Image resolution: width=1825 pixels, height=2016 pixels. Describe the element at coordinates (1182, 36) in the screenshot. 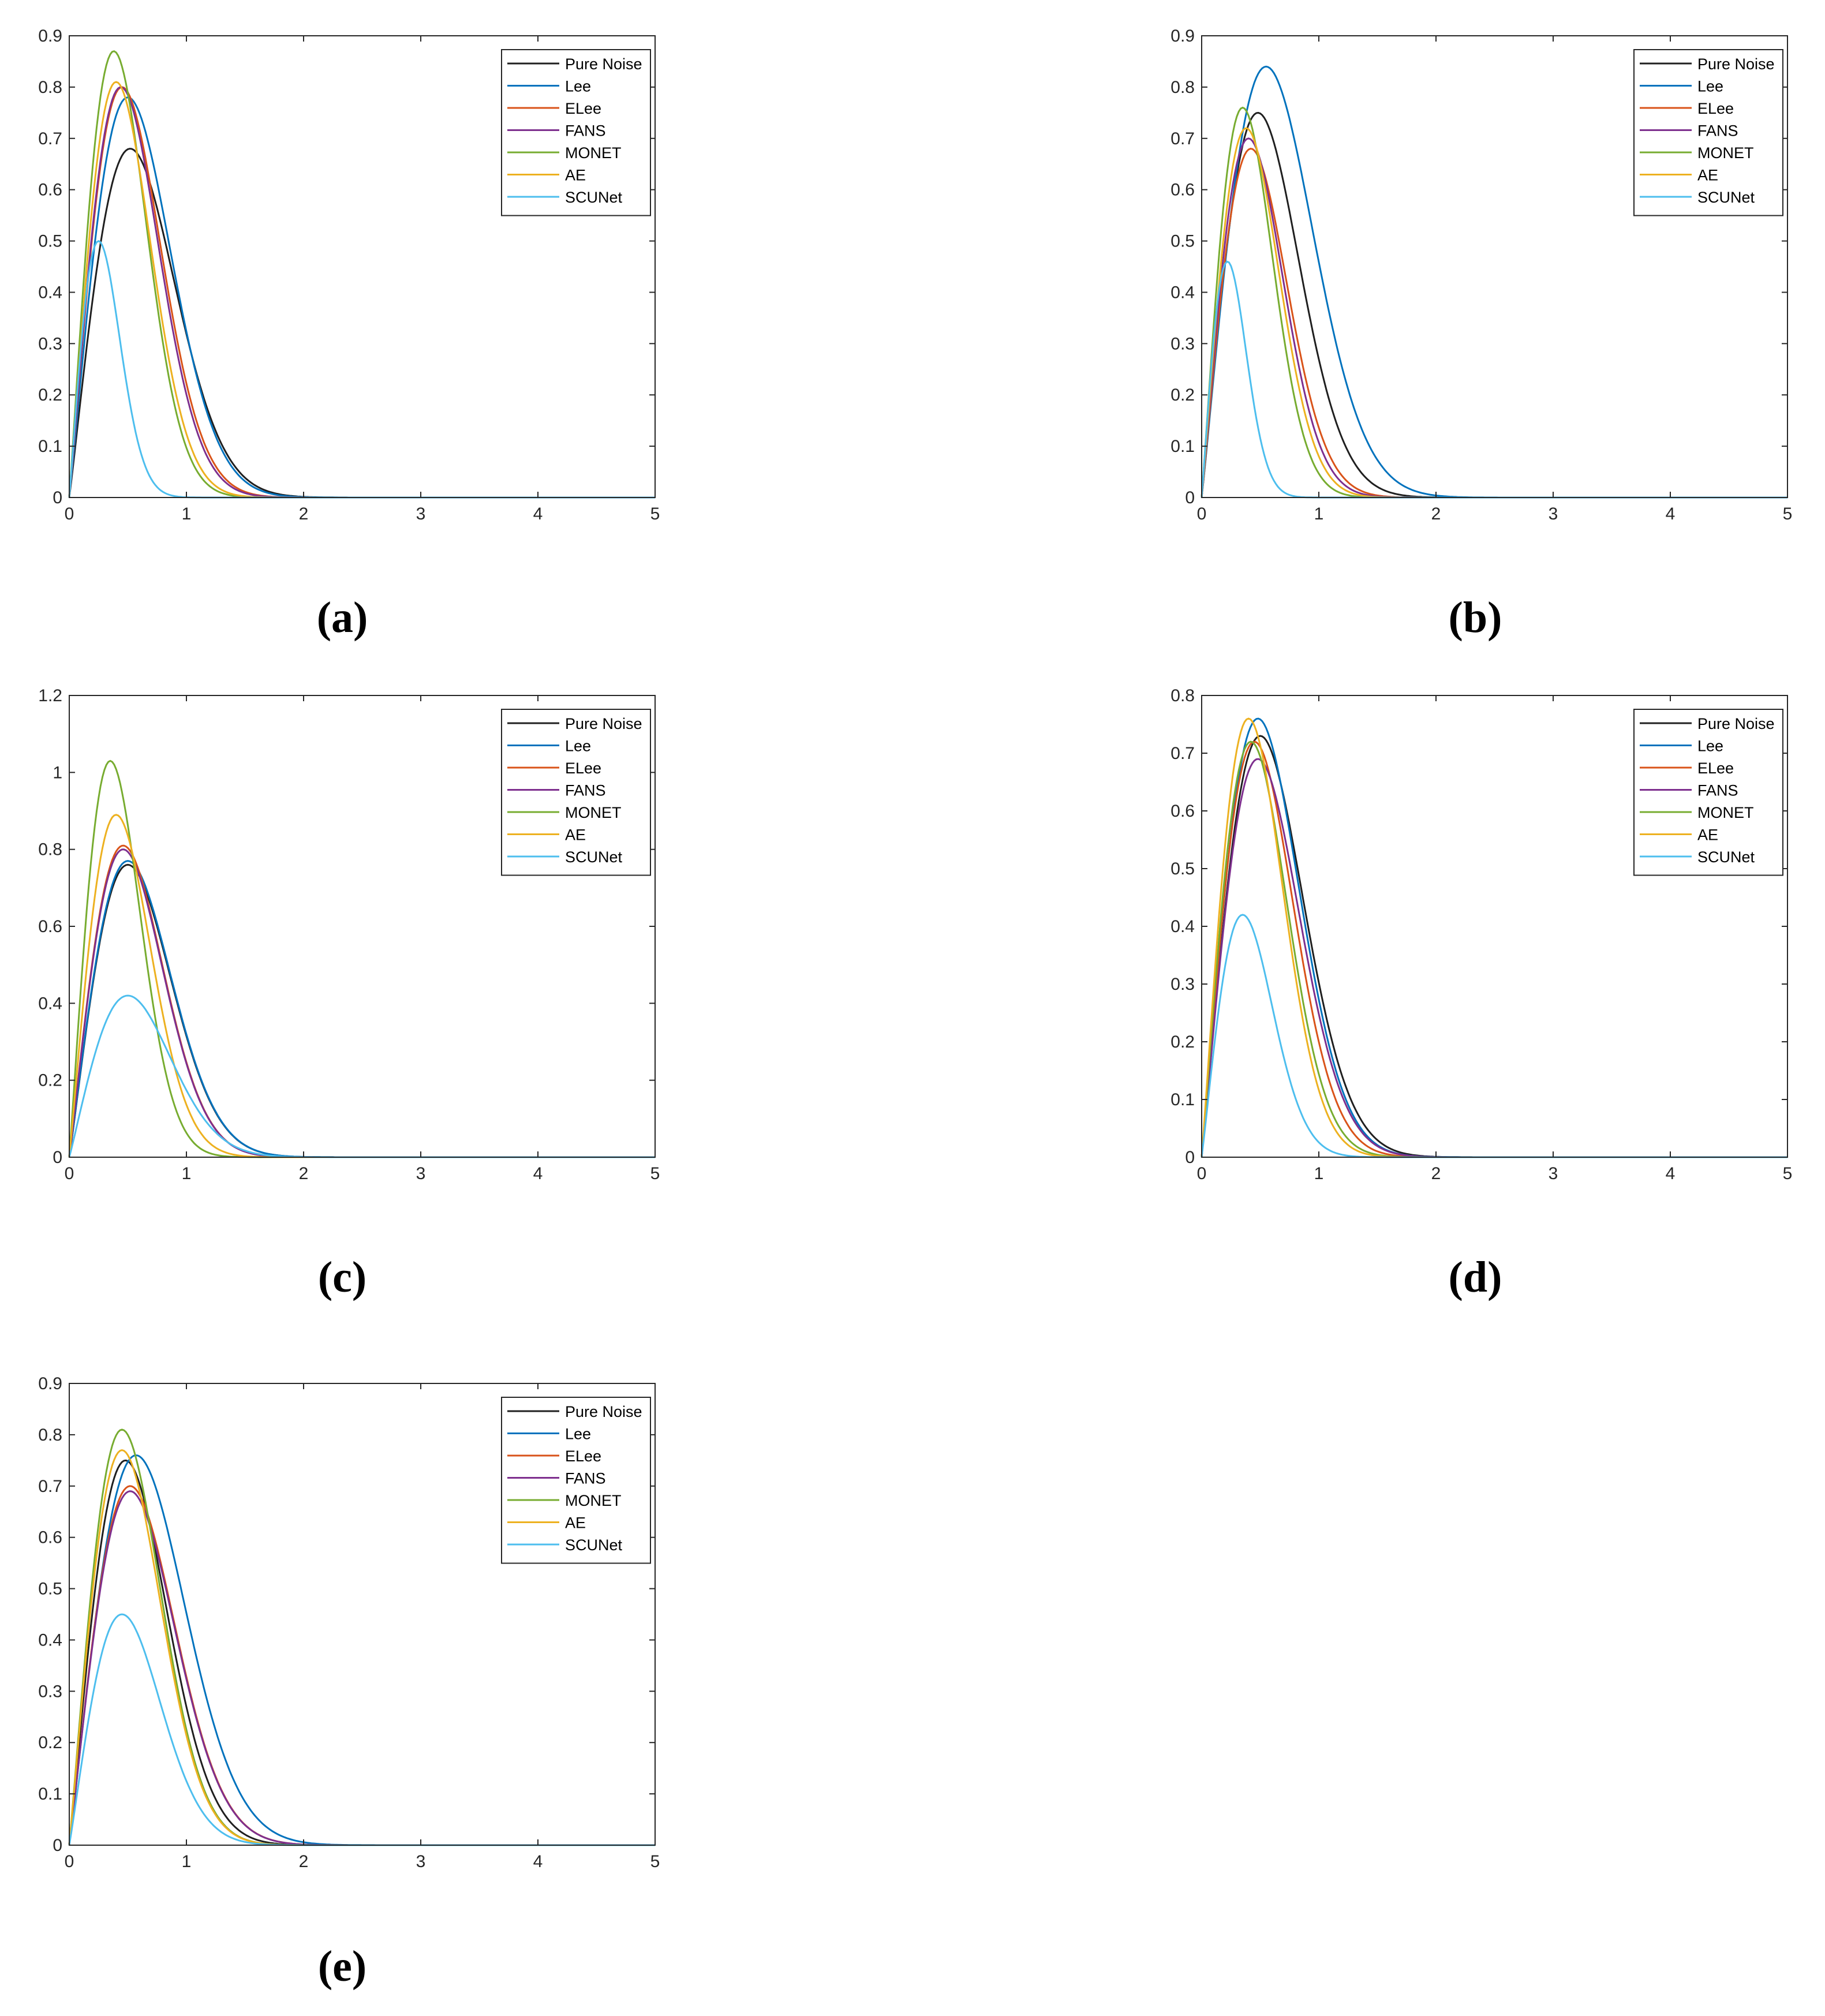

I see `y-tick-label: 0.9` at that location.